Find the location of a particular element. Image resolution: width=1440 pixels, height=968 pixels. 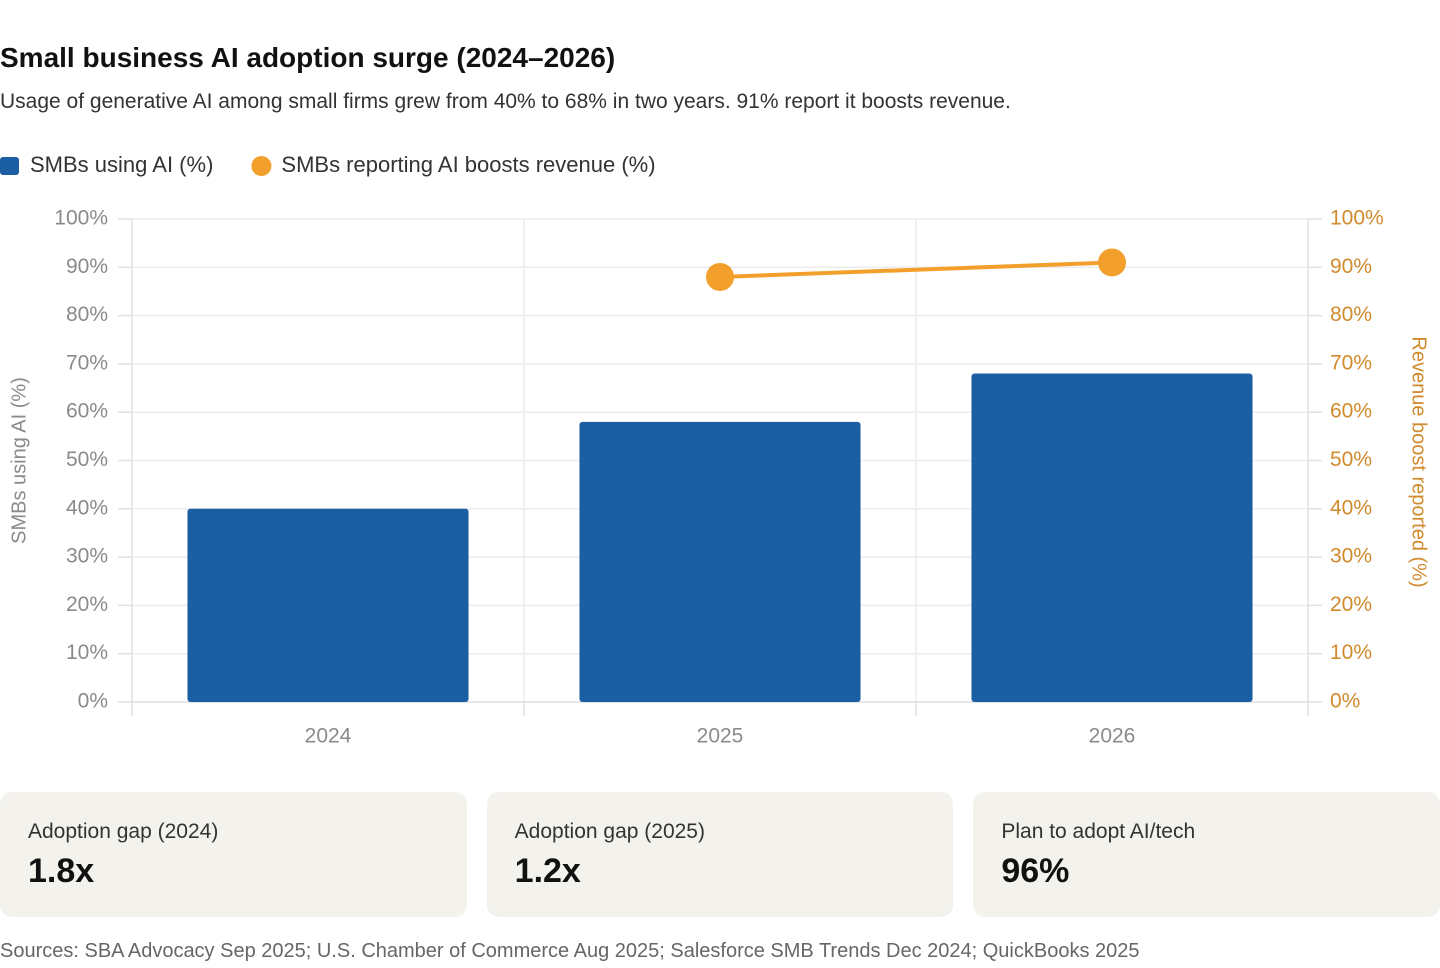

y2-tick-label: 40% is located at coordinates (1351, 507).